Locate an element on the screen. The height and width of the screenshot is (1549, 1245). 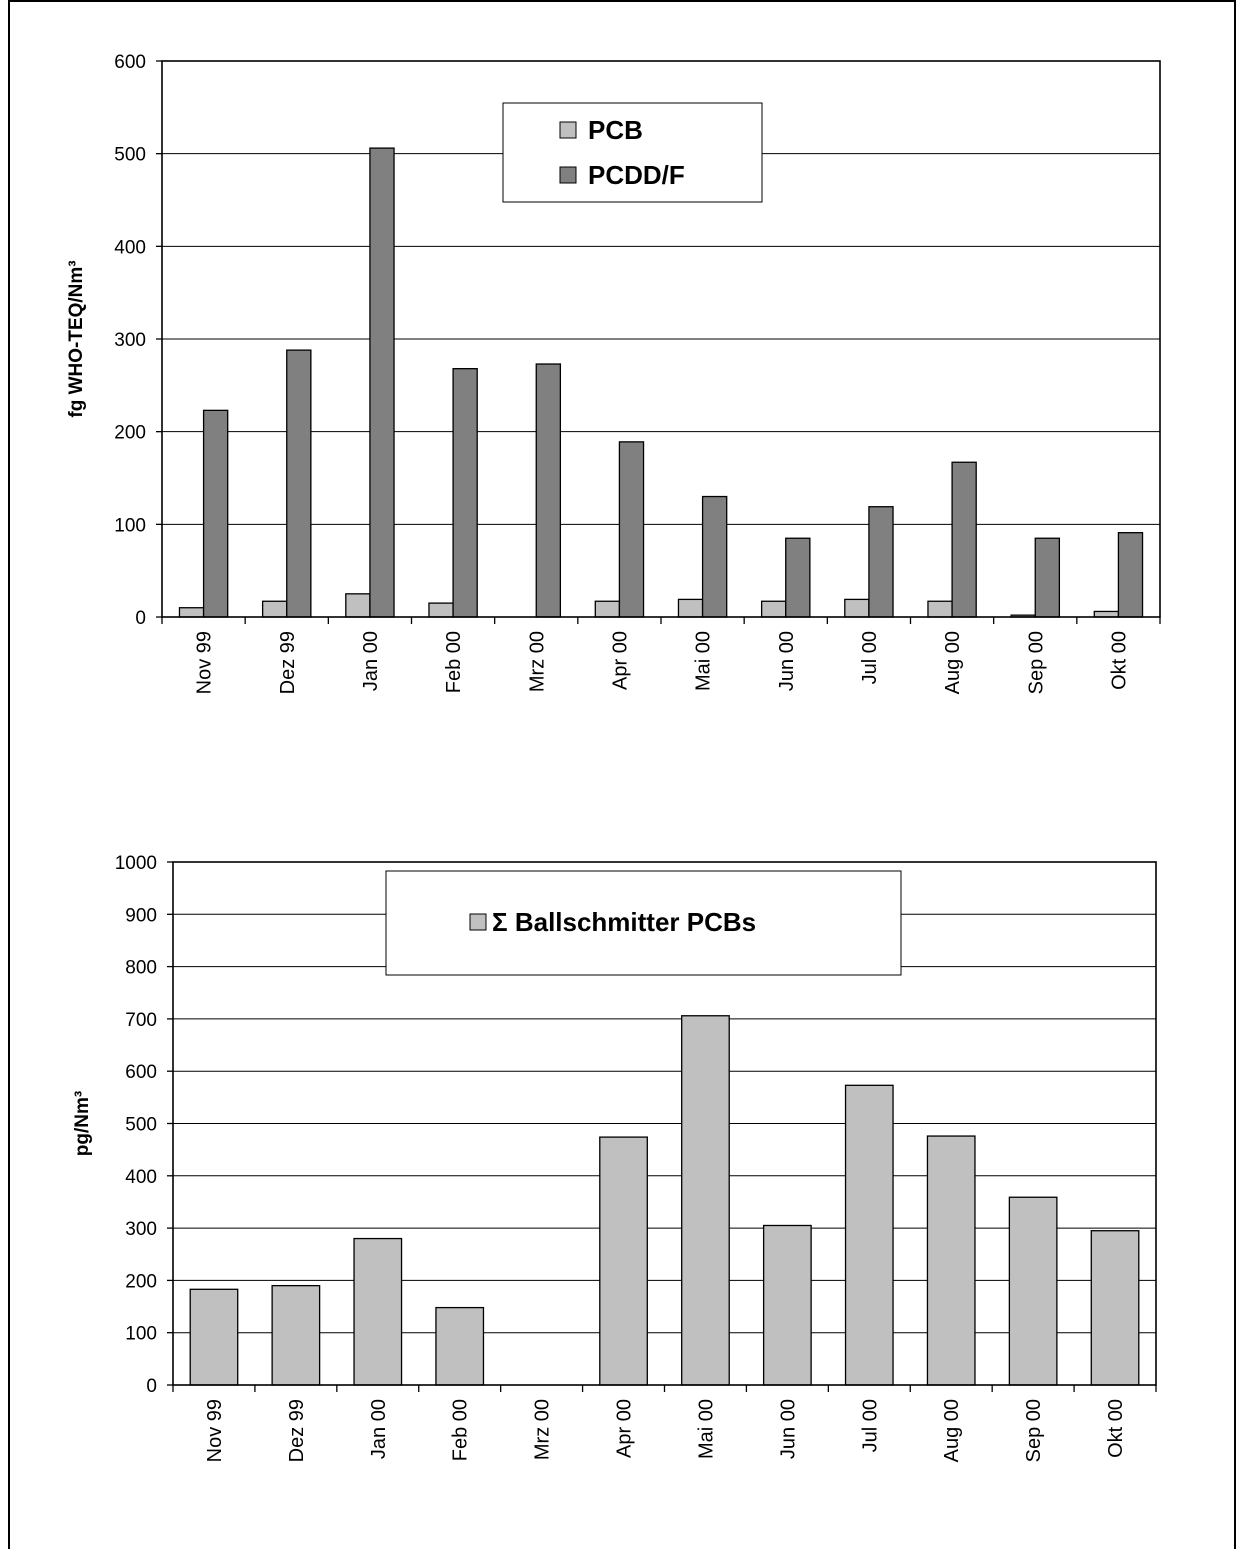
bar--ballschmitter-pcbs-okt-00 is located at coordinates (1115, 1308).